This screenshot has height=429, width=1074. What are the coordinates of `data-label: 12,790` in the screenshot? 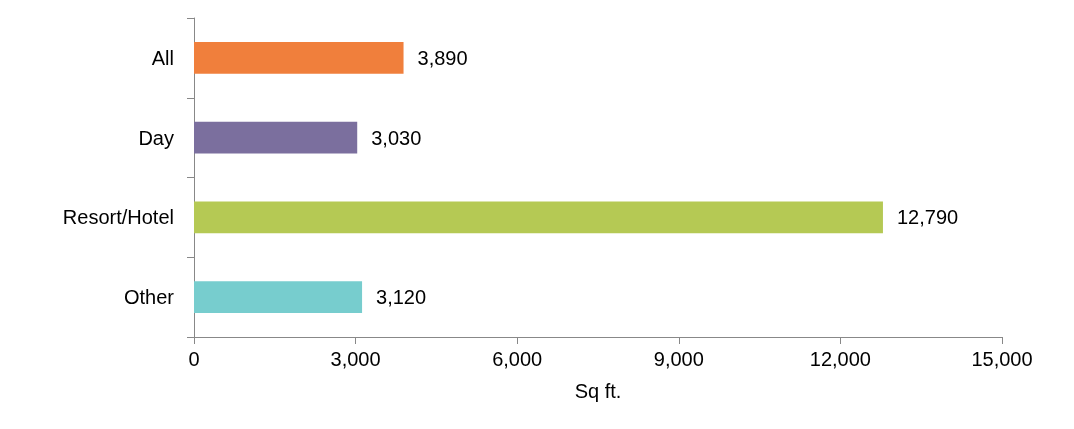 It's located at (927, 217).